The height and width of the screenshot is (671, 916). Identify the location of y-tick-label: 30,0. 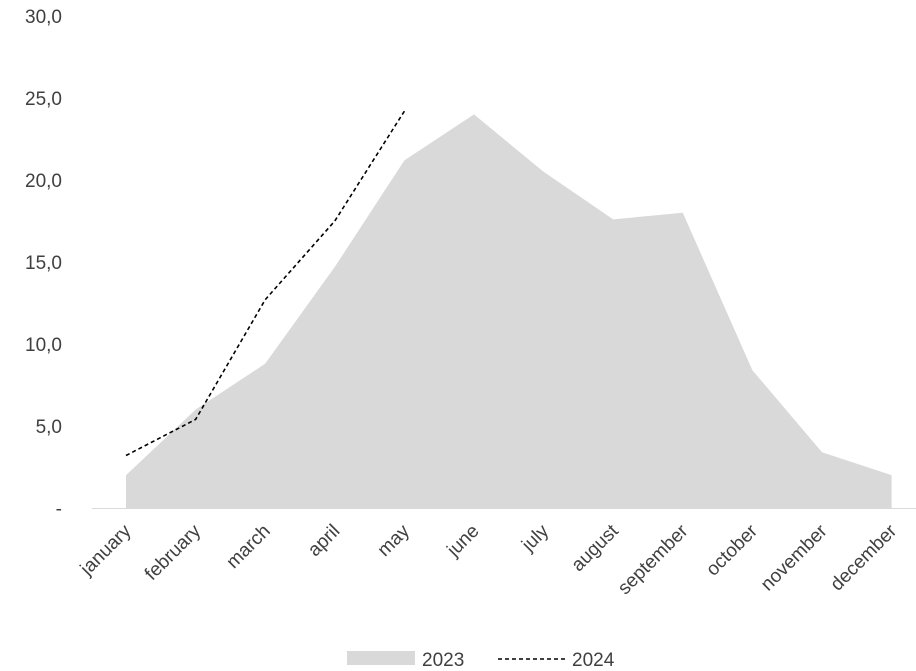
(43, 17).